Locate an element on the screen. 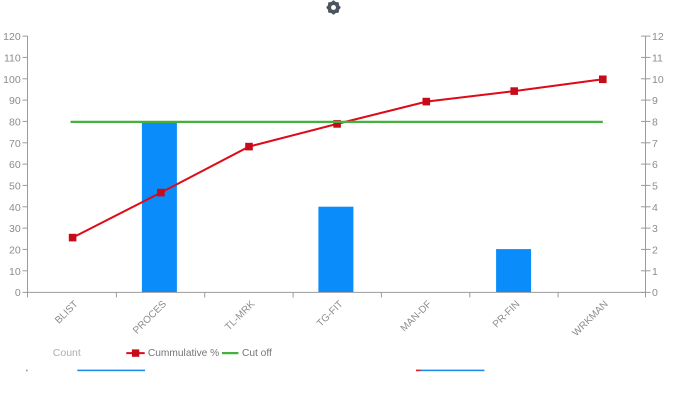 The width and height of the screenshot is (675, 403). svg-text: 70 is located at coordinates (15, 144).